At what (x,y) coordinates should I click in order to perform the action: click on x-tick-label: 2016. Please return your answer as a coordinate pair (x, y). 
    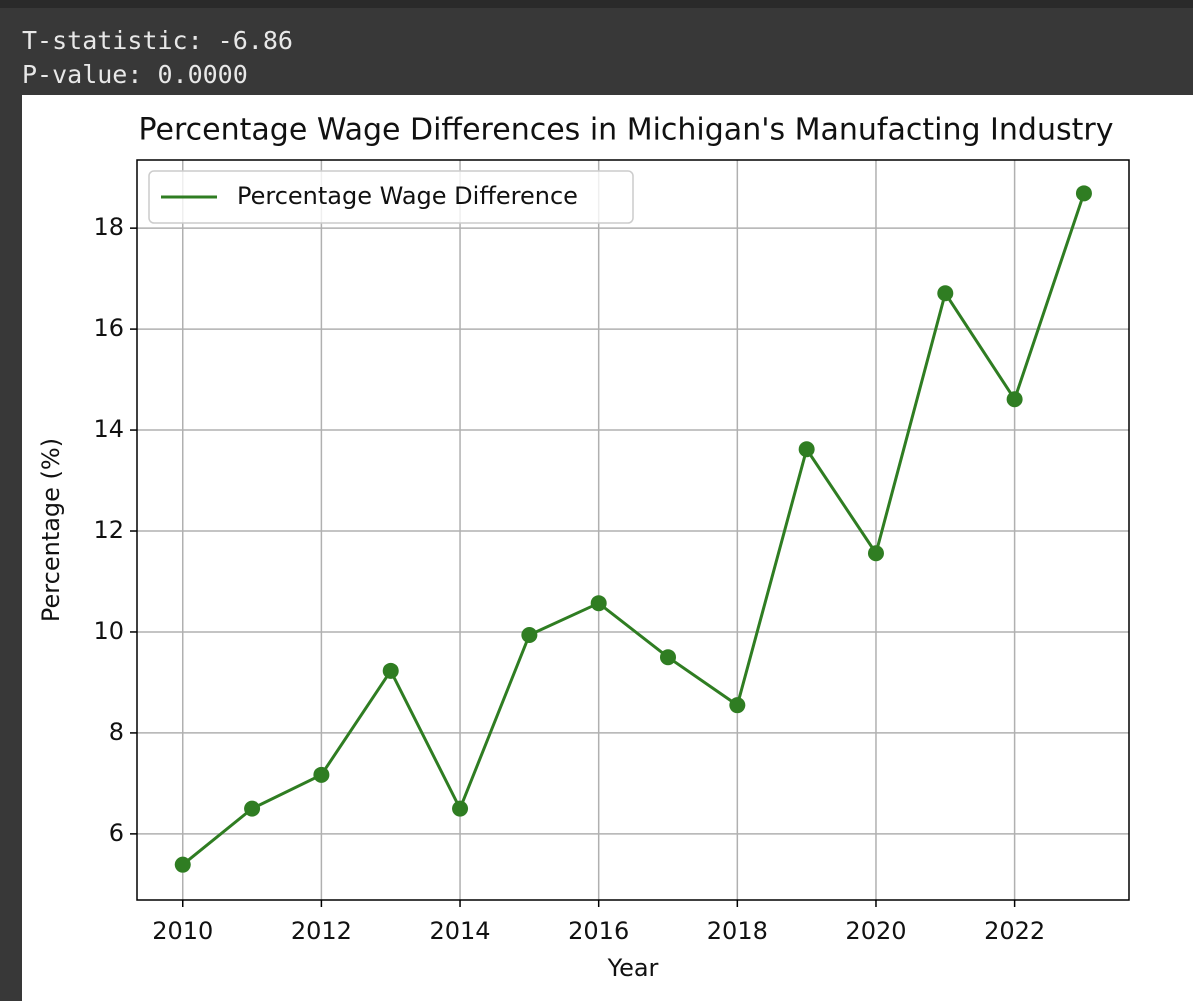
    Looking at the image, I should click on (598, 931).